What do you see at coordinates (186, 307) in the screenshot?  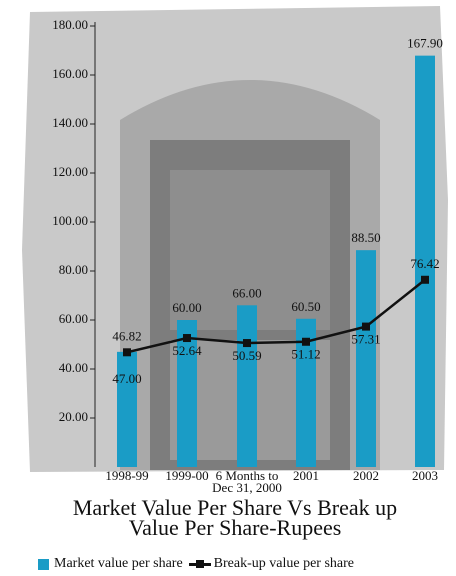 I see `bar-value-label: 60.00` at bounding box center [186, 307].